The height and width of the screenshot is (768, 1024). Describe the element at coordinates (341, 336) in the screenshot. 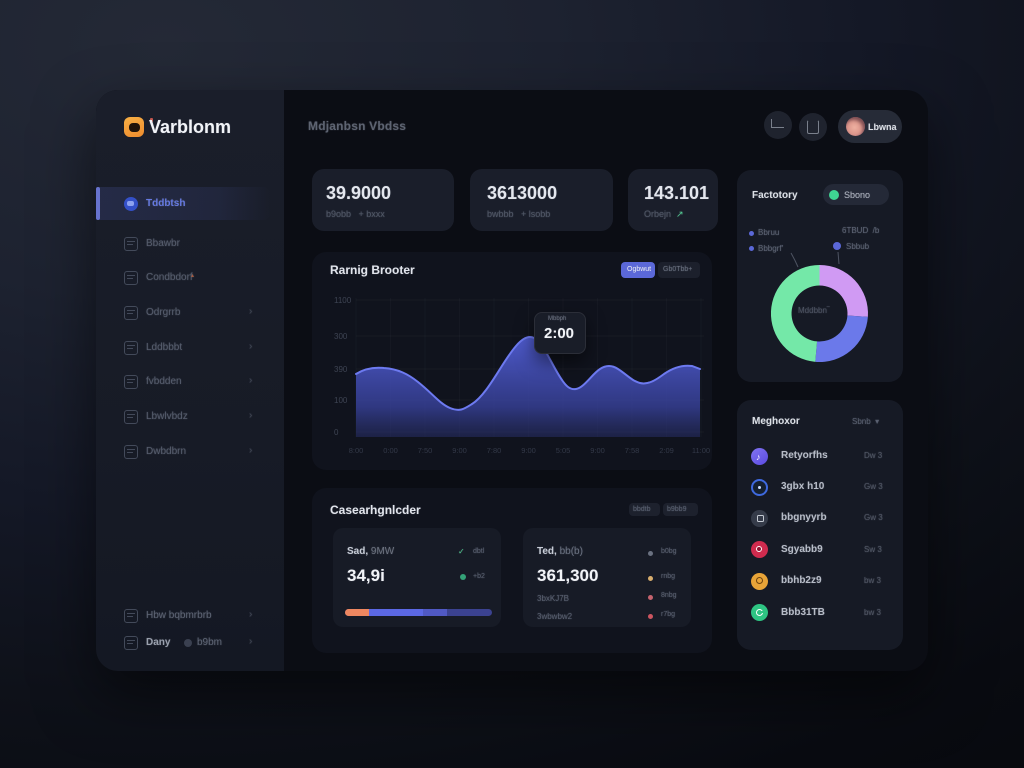

I see `svg-text: 300` at that location.